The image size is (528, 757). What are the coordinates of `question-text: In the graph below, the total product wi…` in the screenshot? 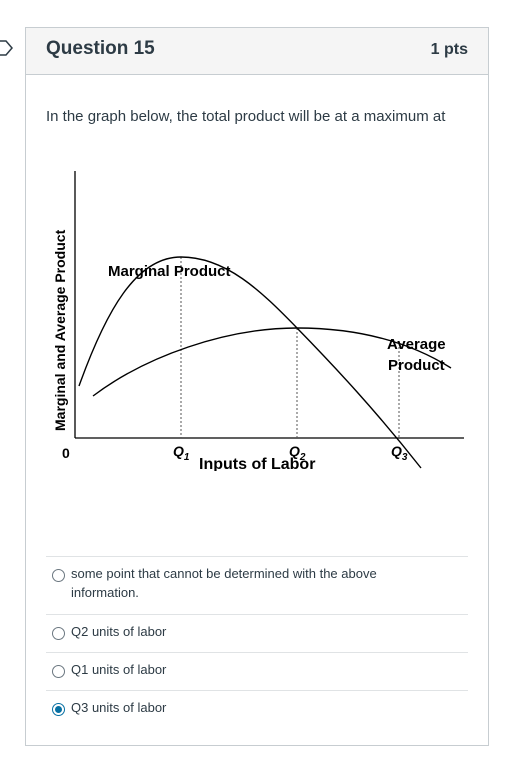 It's located at (246, 116).